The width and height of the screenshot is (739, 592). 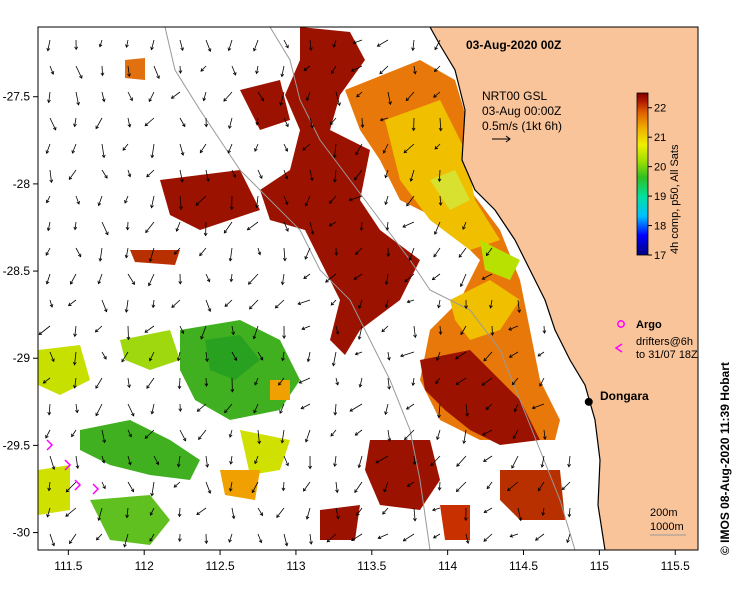 What do you see at coordinates (660, 109) in the screenshot?
I see `colorbar-tick-label: 22` at bounding box center [660, 109].